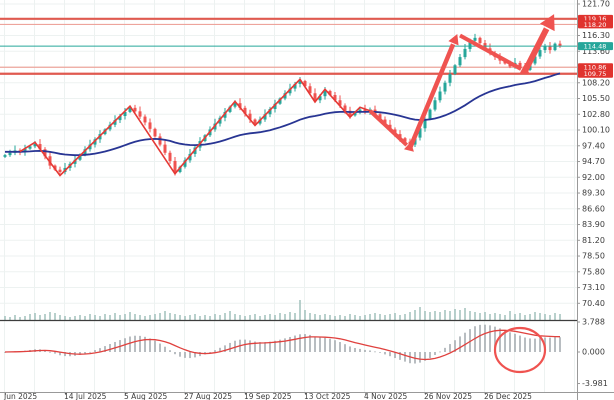  I want to click on price-tick-label: 73.10, so click(593, 287).